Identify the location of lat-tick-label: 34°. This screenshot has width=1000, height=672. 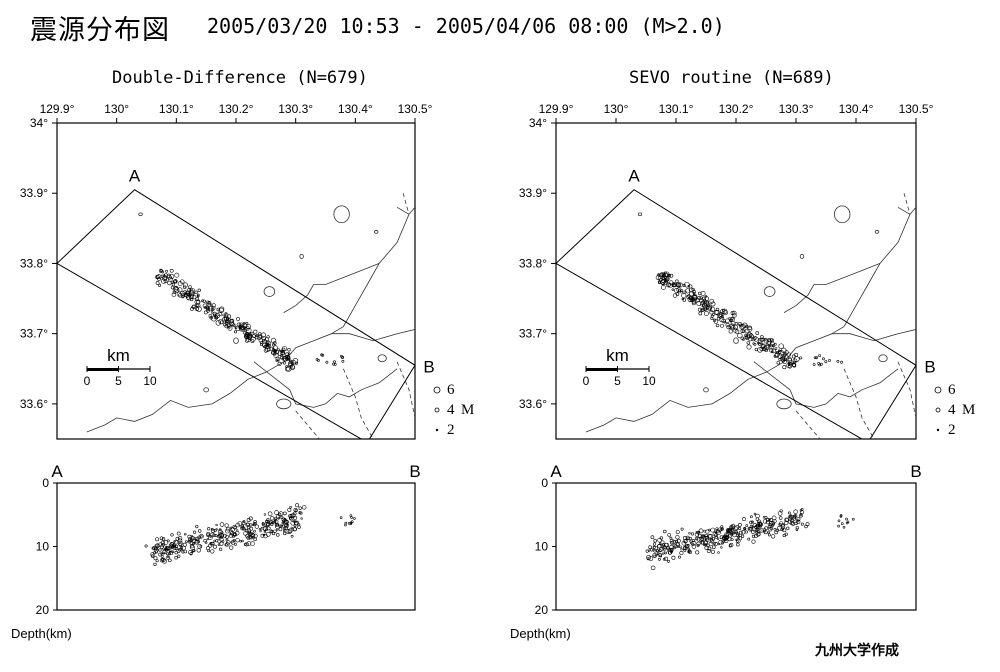
(538, 123).